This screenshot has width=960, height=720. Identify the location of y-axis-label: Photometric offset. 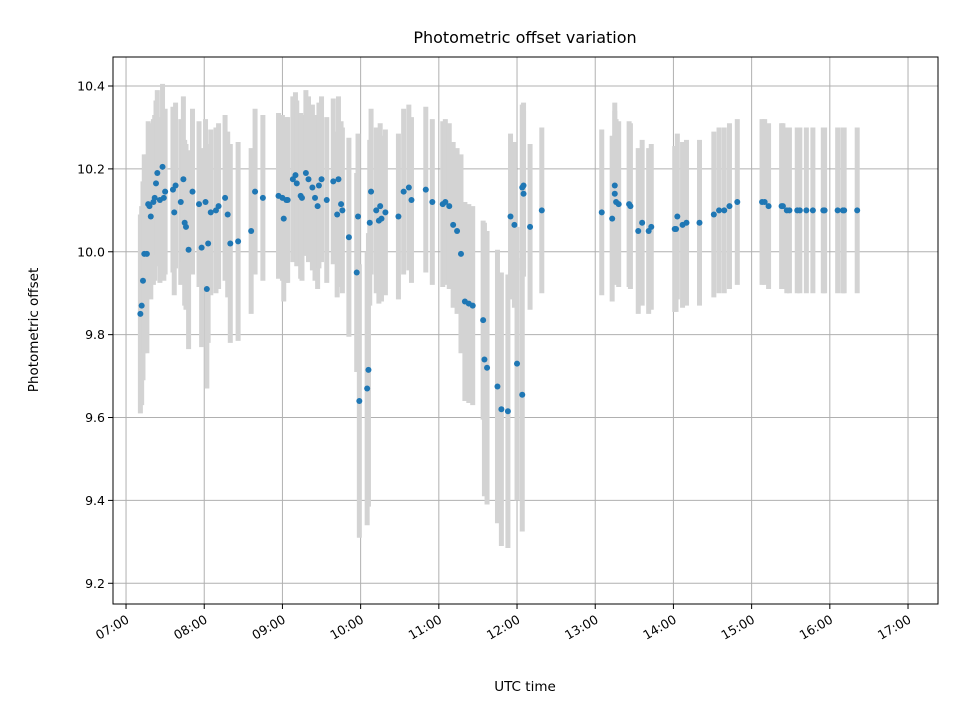
(34, 330).